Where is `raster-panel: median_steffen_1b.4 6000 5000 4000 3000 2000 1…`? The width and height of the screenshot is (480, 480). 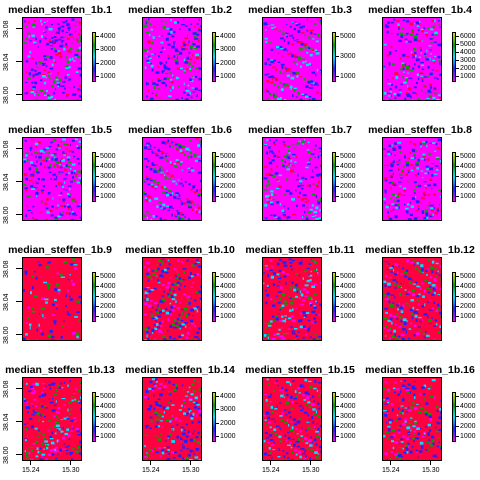 raster-panel: median_steffen_1b.4 6000 5000 4000 3000 2000 1… is located at coordinates (420, 60).